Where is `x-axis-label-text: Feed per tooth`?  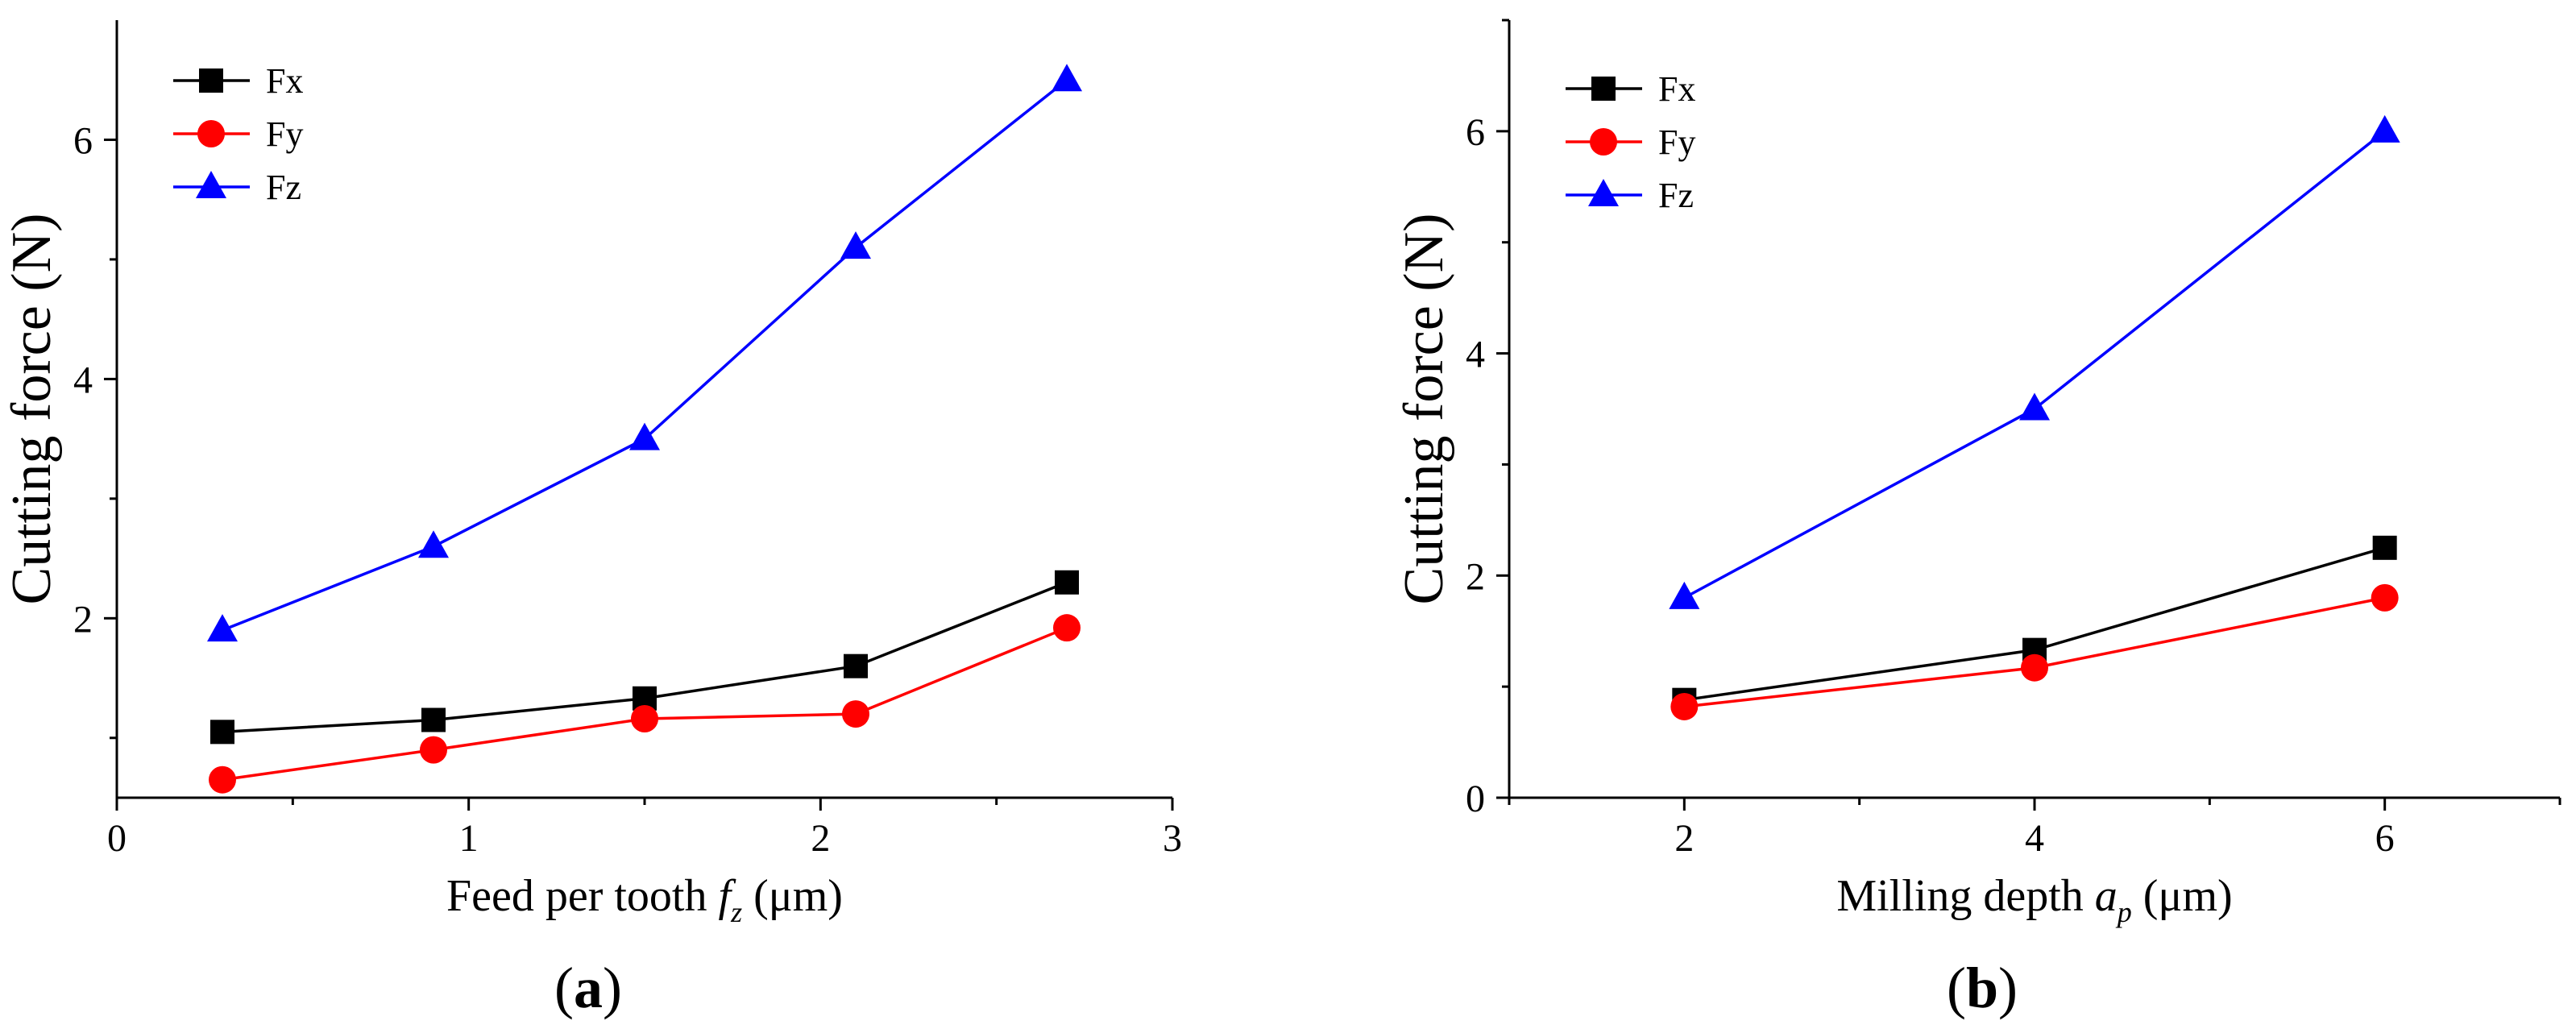 x-axis-label-text: Feed per tooth is located at coordinates (582, 896).